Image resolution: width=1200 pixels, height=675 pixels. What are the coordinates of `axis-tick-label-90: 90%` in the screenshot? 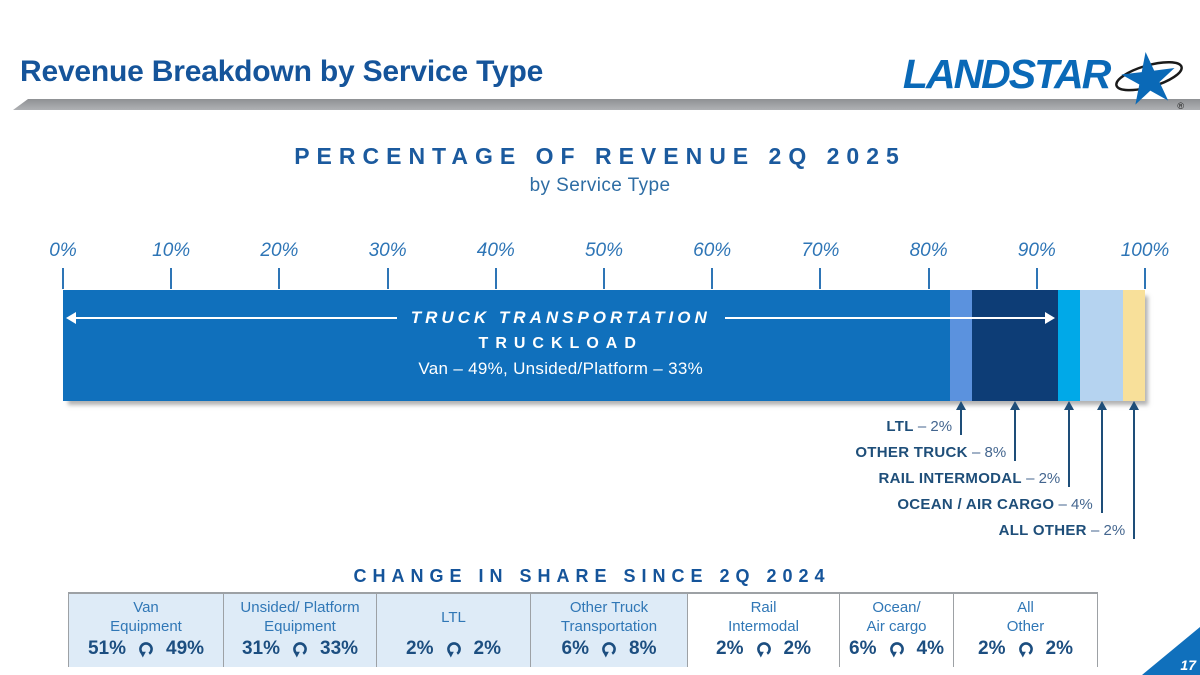 It's located at (1036, 250).